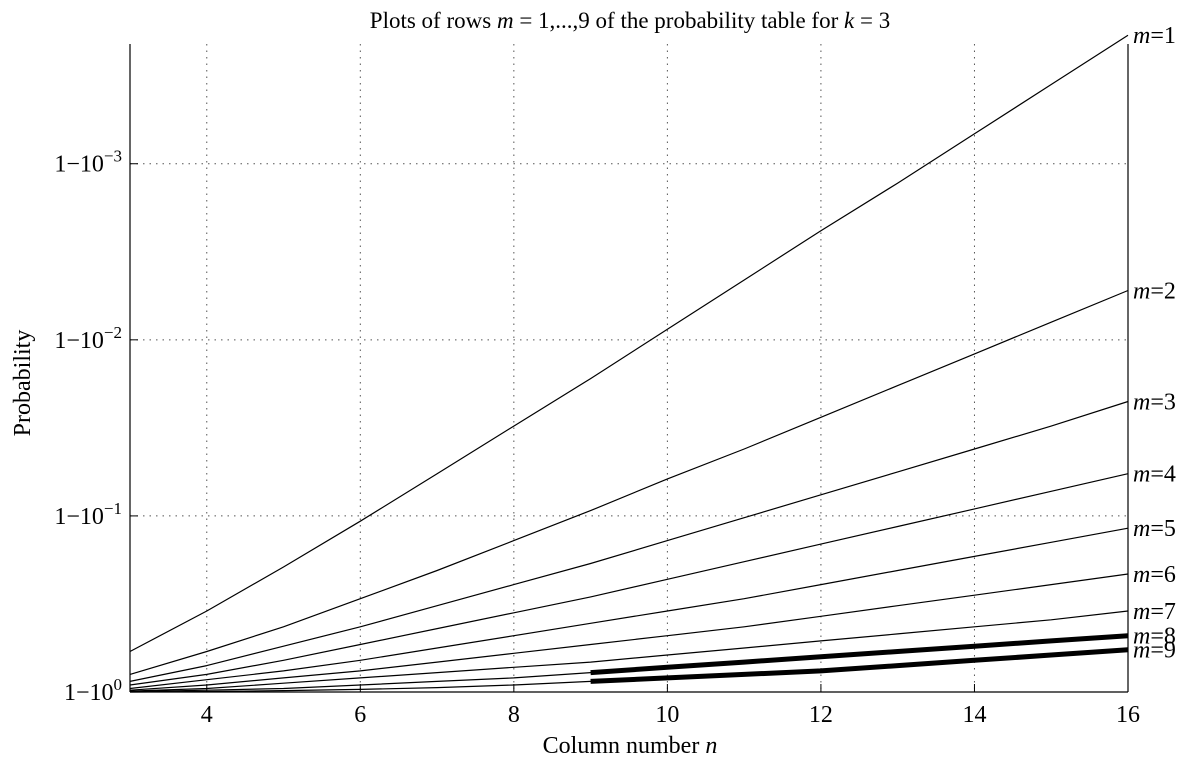 This screenshot has height=762, width=1192. I want to click on series-labels: m=1 m=2 m=3 m=4 m=5 m=6 m=7m=8m=9, so click(1154, 343).